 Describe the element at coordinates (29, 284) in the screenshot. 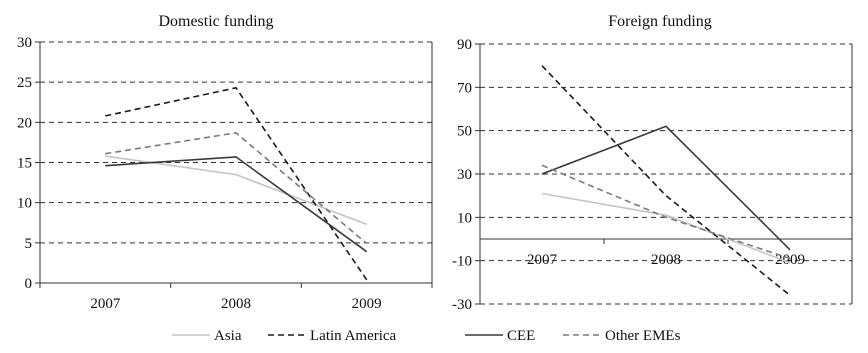

I see `y-tick-label: 0` at that location.